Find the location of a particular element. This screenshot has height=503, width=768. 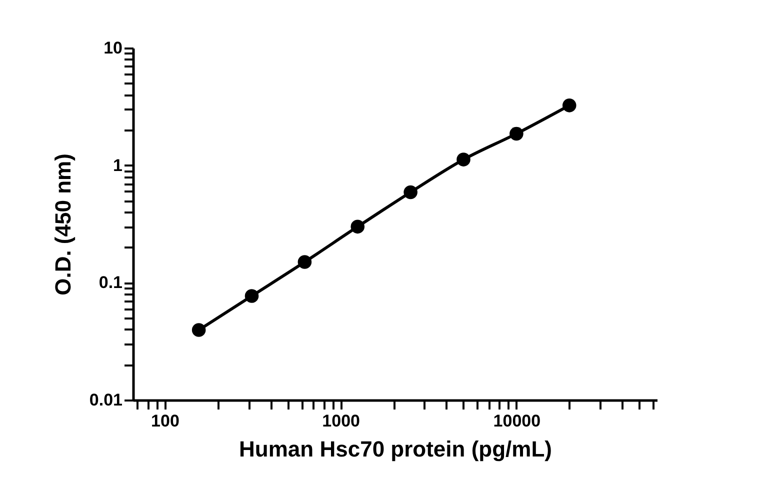

x-axis-title: Human Hsc70 protein (pg/mL) is located at coordinates (395, 449).